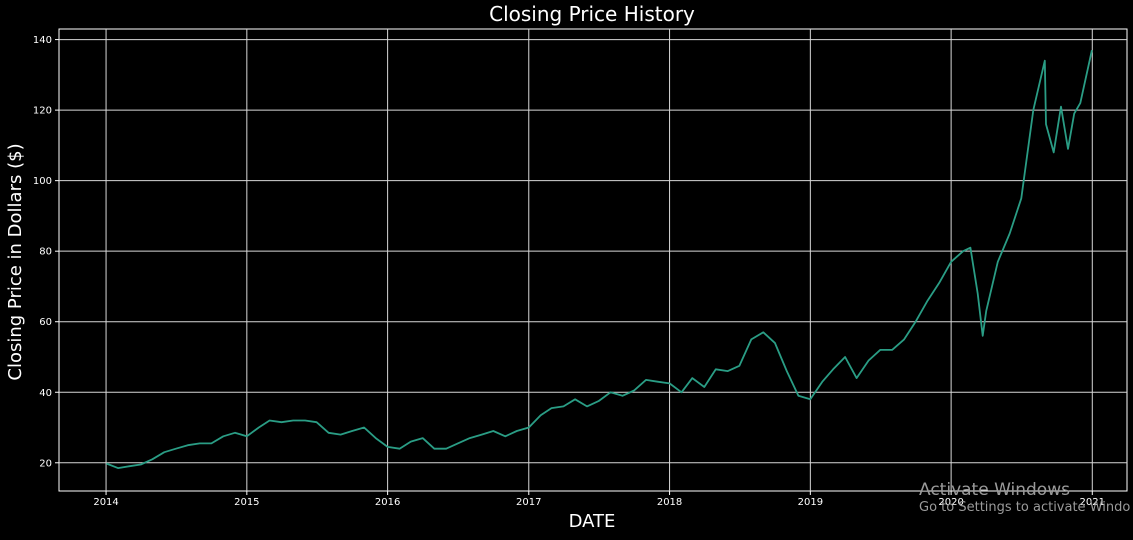 This screenshot has width=1133, height=540. Describe the element at coordinates (45, 322) in the screenshot. I see `y-tick-label: 60` at that location.